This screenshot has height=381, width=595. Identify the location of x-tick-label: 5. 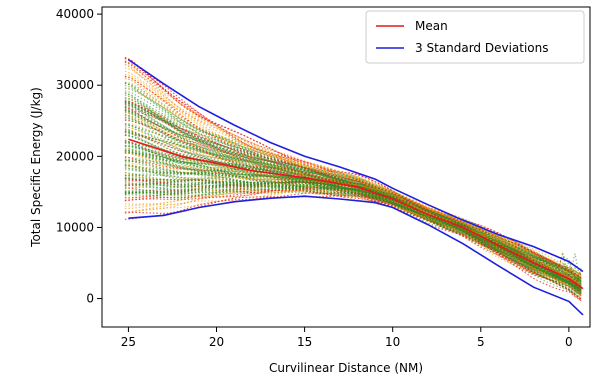
(481, 342).